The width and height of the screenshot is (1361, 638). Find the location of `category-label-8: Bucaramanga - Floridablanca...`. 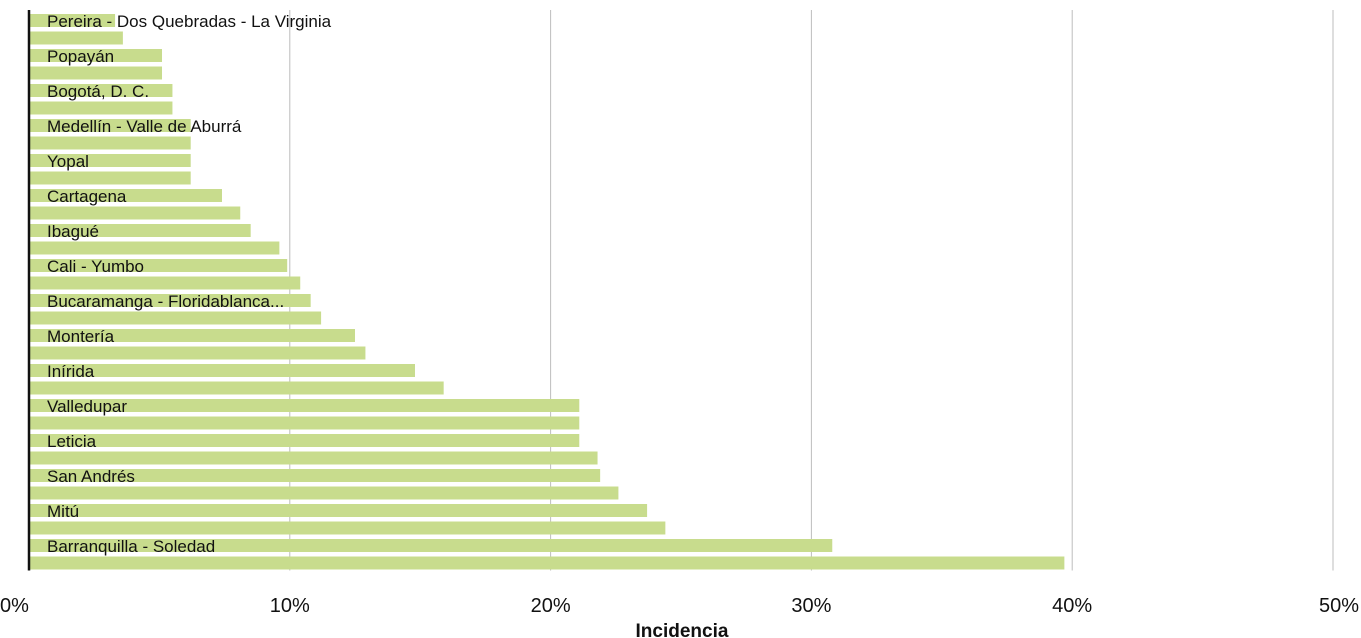

category-label-8: Bucaramanga - Floridablanca... is located at coordinates (165, 301).